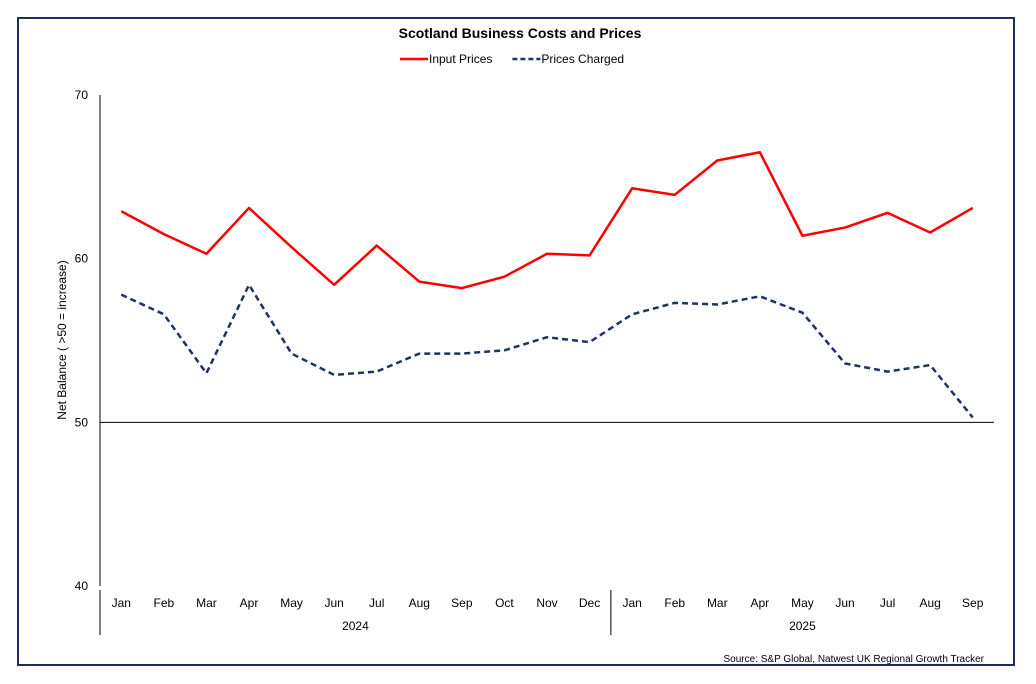 The width and height of the screenshot is (1036, 684). What do you see at coordinates (582, 59) in the screenshot?
I see `legend-label: Prices Charged` at bounding box center [582, 59].